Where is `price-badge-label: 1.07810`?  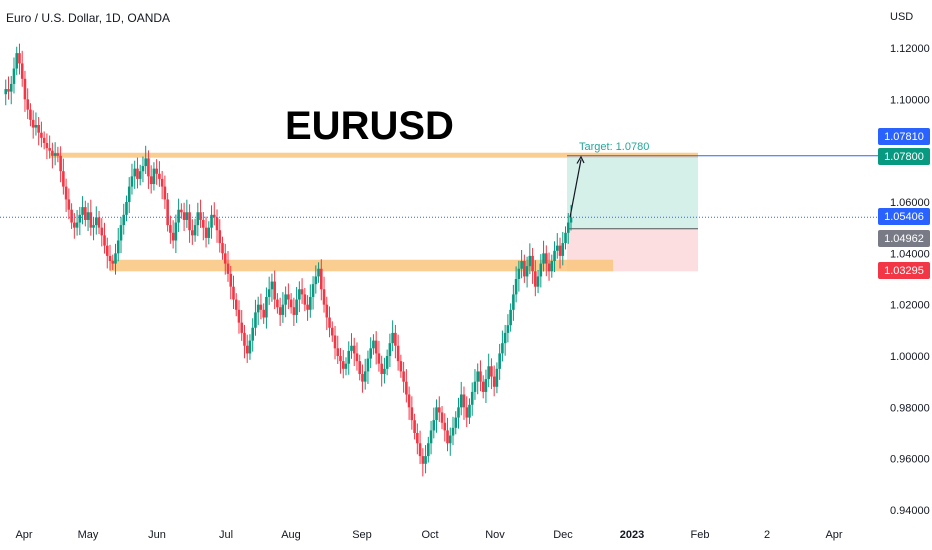
price-badge-label: 1.07810 is located at coordinates (904, 137).